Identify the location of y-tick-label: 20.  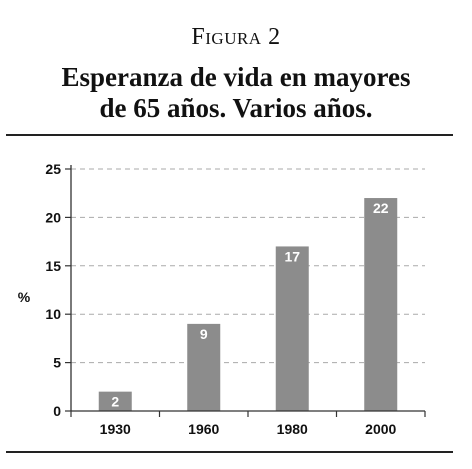
(53, 217).